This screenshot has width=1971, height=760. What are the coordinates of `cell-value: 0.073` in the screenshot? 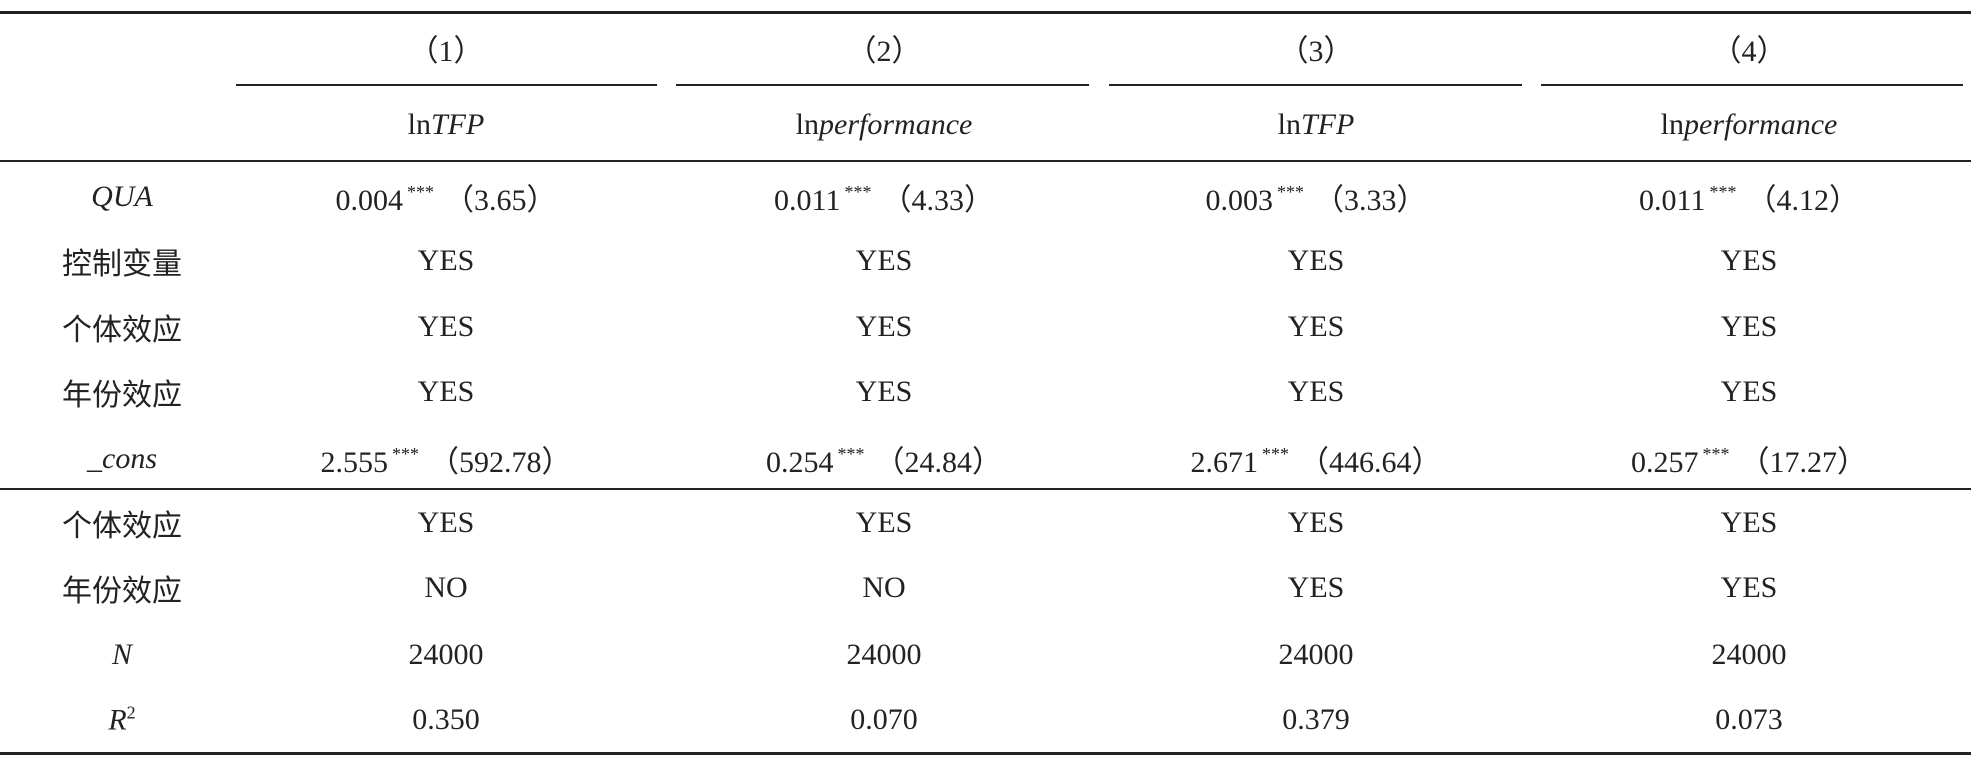 It's located at (1749, 719).